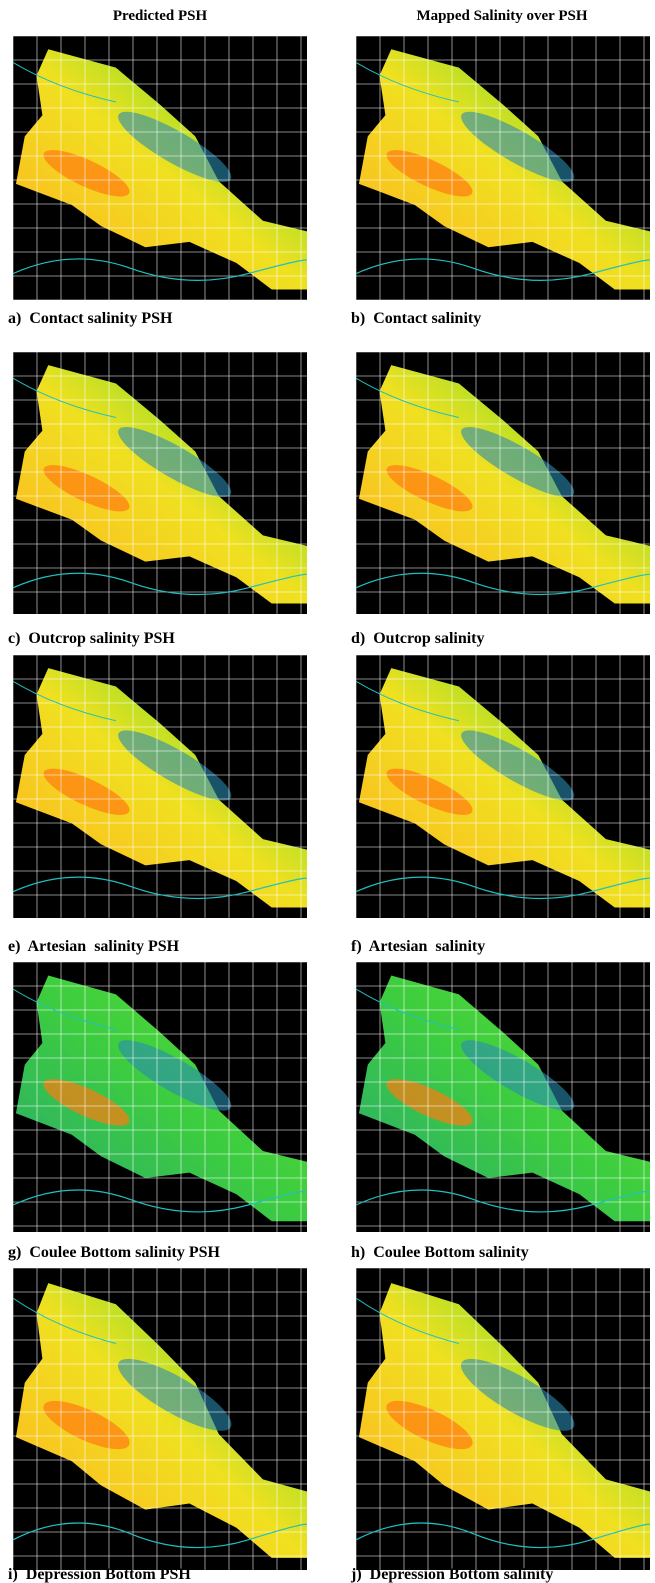 This screenshot has width=655, height=1583. Describe the element at coordinates (94, 946) in the screenshot. I see `caption: e) Artesian salinity PSH` at that location.